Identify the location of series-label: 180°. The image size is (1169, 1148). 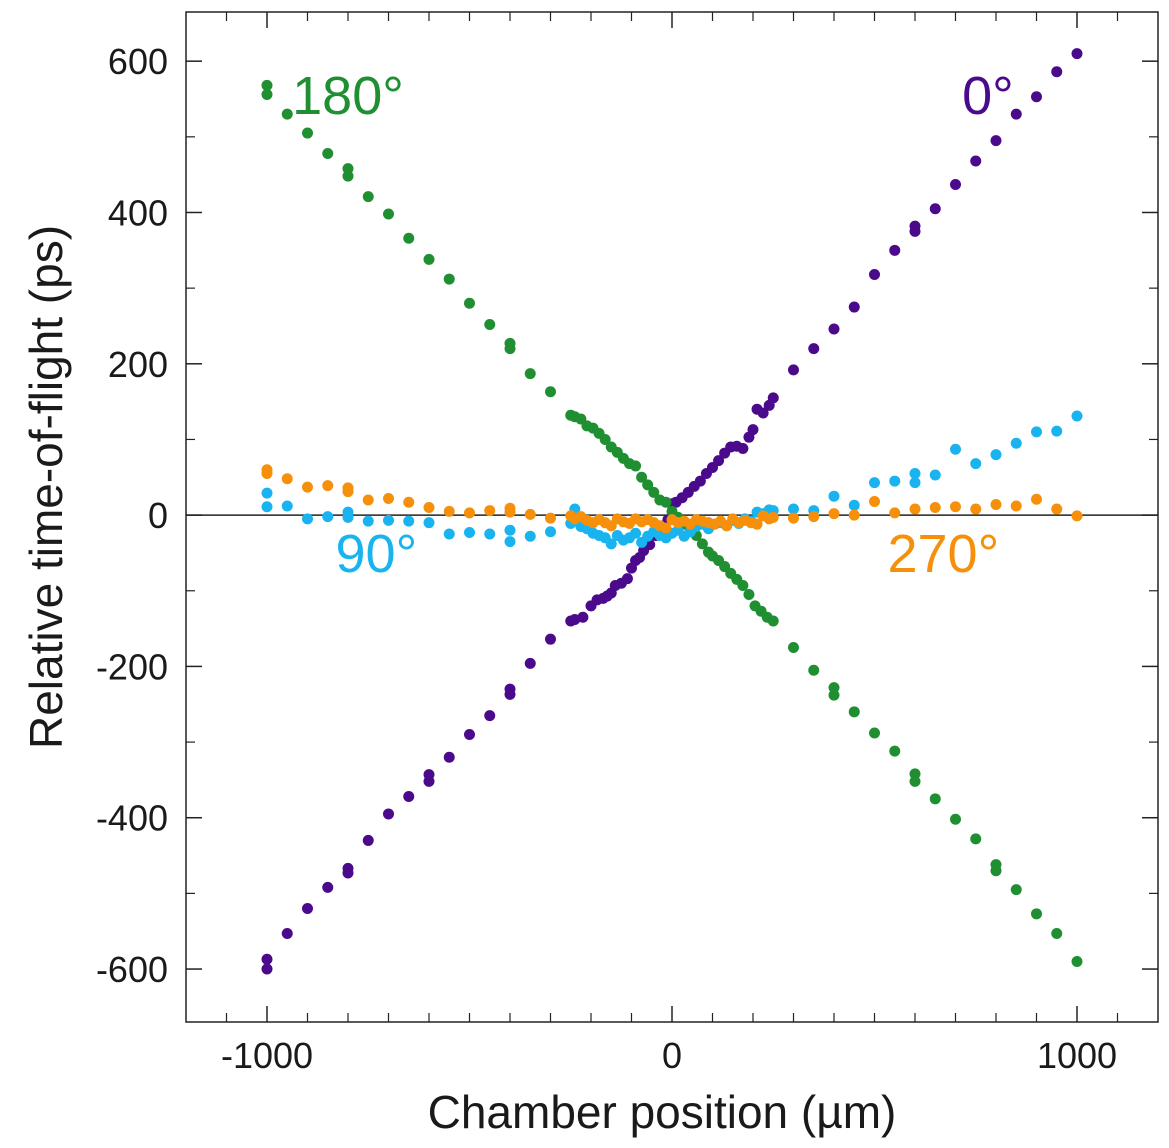
(348, 96).